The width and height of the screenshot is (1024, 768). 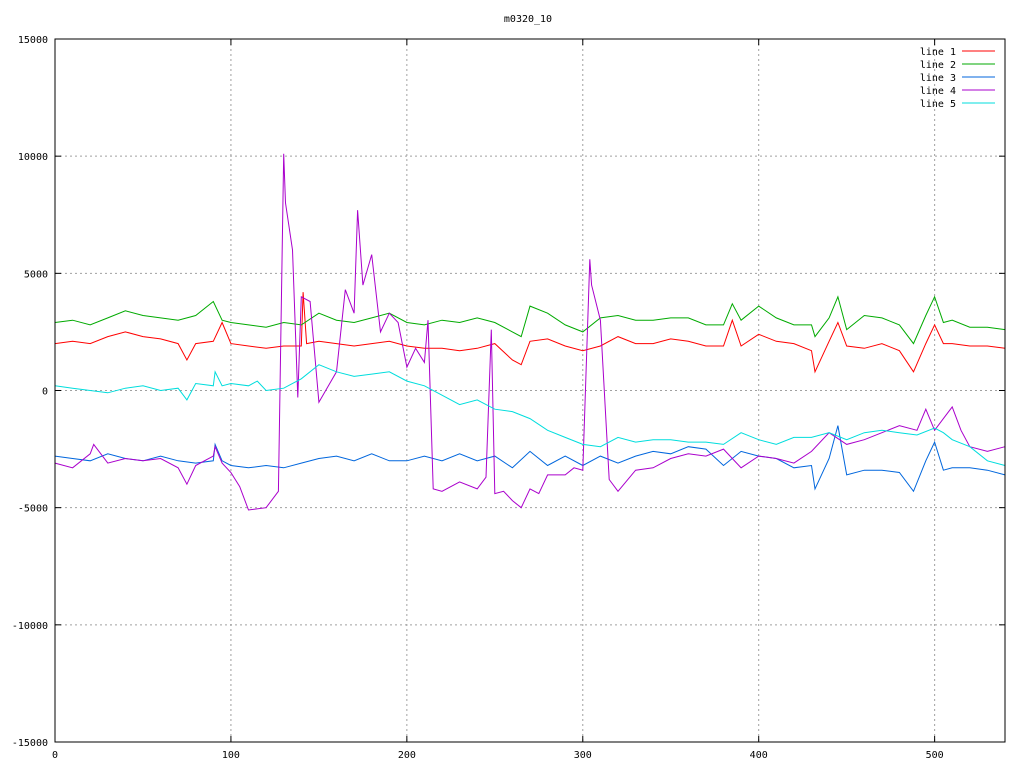 I want to click on y-tick-label: 10000, so click(x=33, y=157).